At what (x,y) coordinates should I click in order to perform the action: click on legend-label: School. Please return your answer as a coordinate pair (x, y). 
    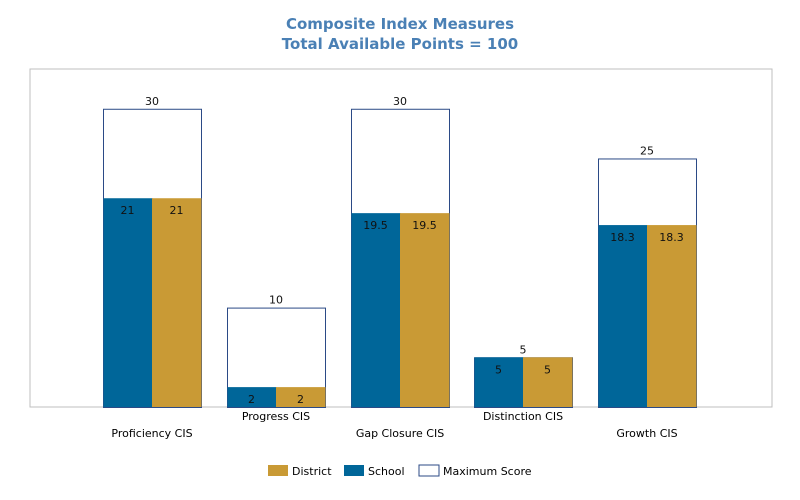
    Looking at the image, I should click on (386, 471).